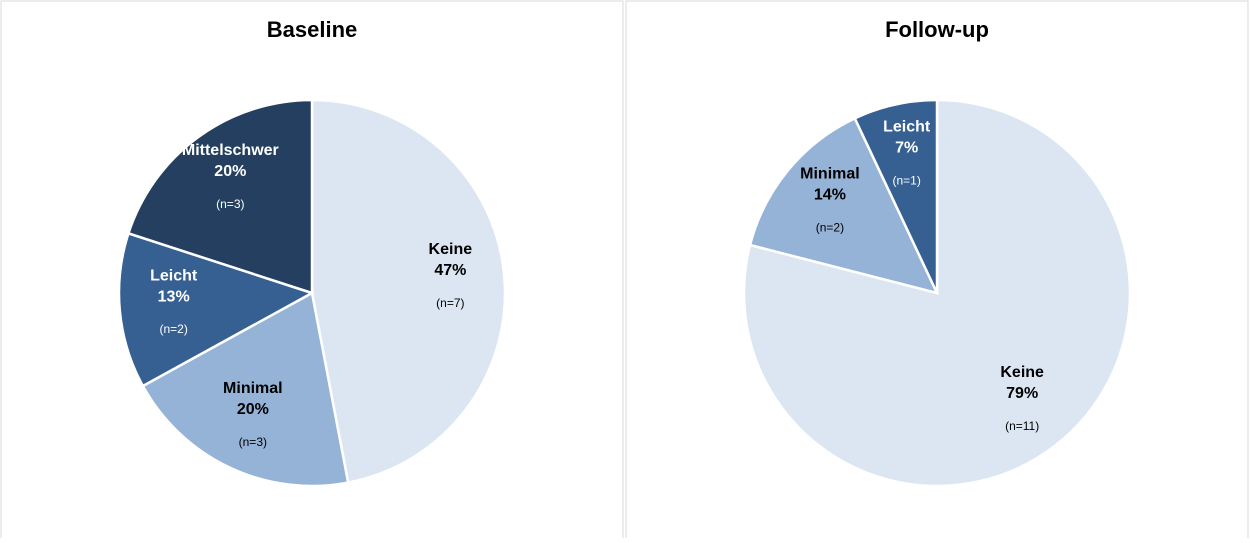  Describe the element at coordinates (230, 150) in the screenshot. I see `slice-label: Mittelschwer` at that location.